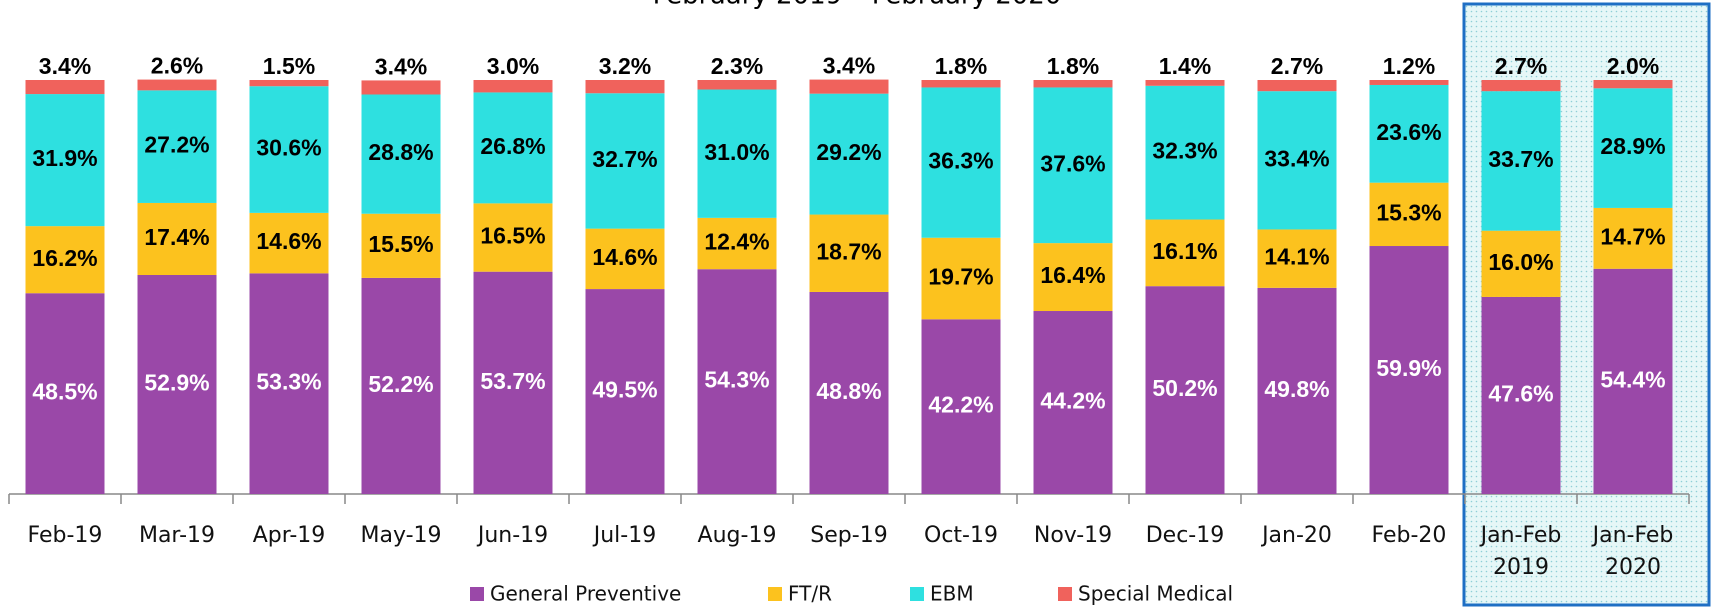 The height and width of the screenshot is (610, 1715). What do you see at coordinates (64, 392) in the screenshot?
I see `value-label: 48.5%` at bounding box center [64, 392].